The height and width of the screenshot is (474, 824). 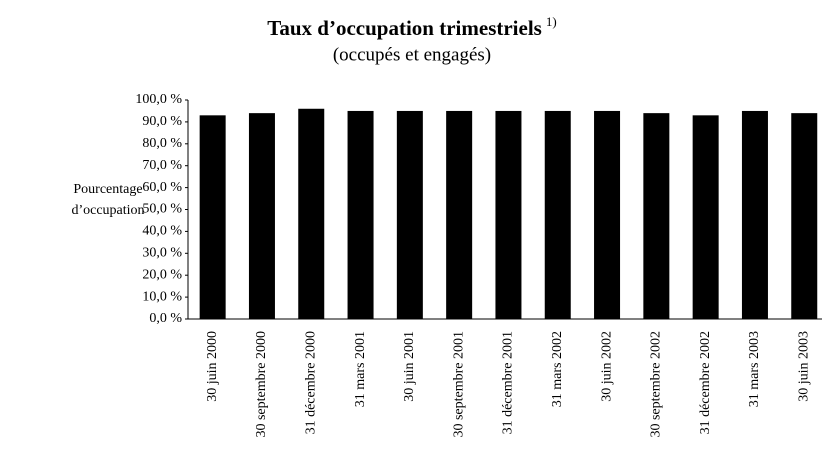 What do you see at coordinates (803, 366) in the screenshot?
I see `x-tick-label: 30 juin 2003` at bounding box center [803, 366].